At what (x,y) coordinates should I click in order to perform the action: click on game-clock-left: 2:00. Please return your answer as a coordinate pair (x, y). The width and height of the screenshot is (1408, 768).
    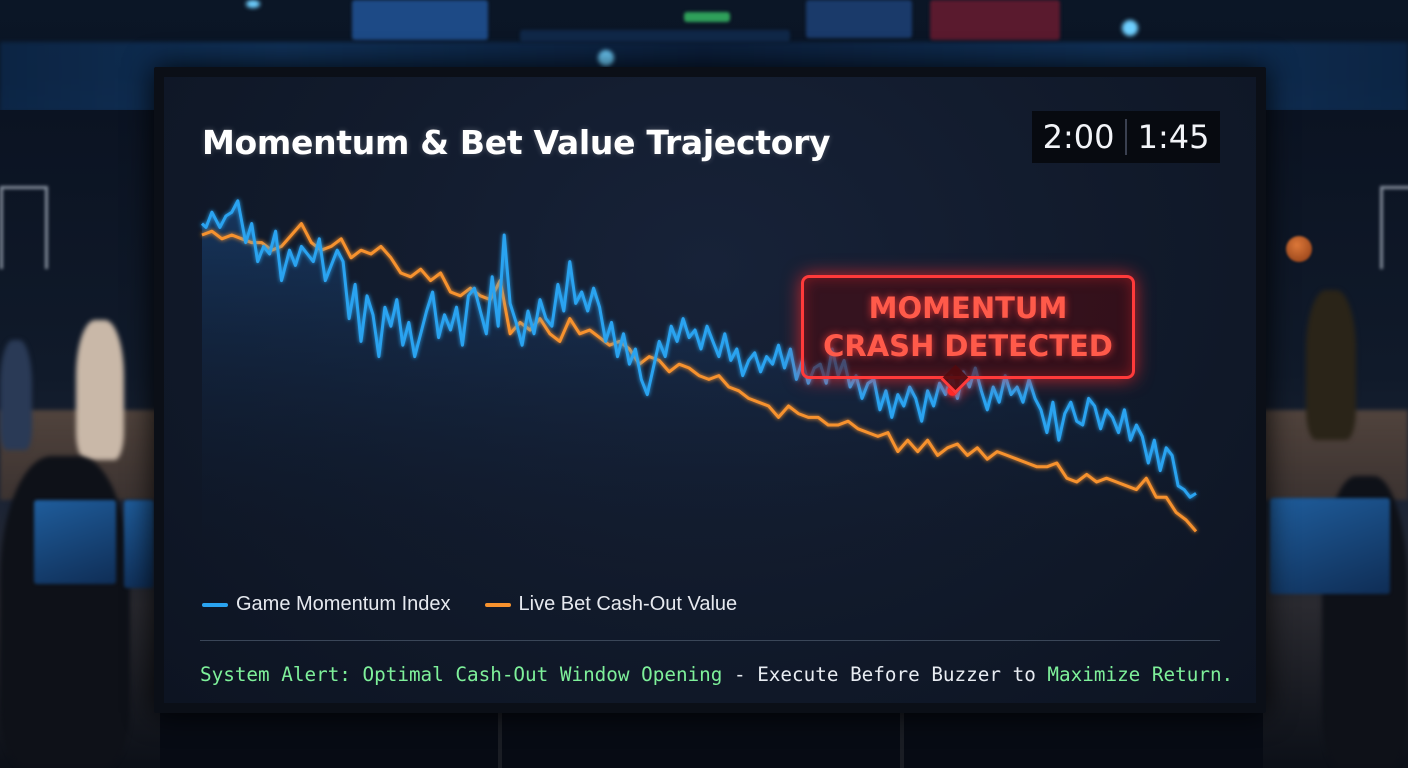
    Looking at the image, I should click on (1078, 137).